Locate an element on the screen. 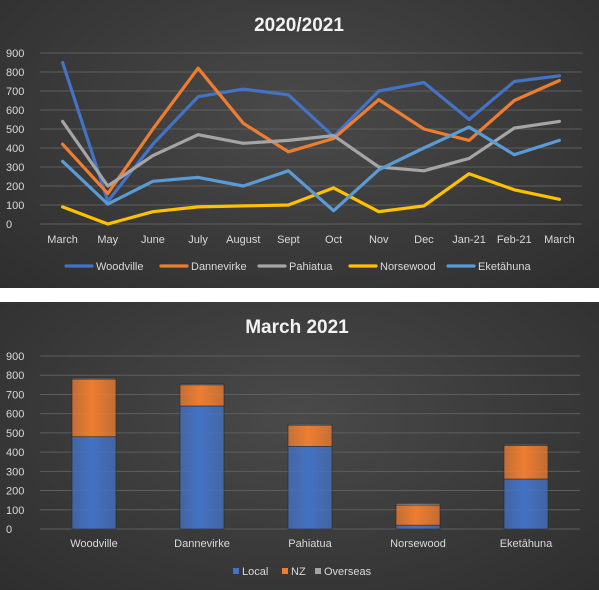 The height and width of the screenshot is (590, 599). x-tick-label: Pahiatua is located at coordinates (310, 544).